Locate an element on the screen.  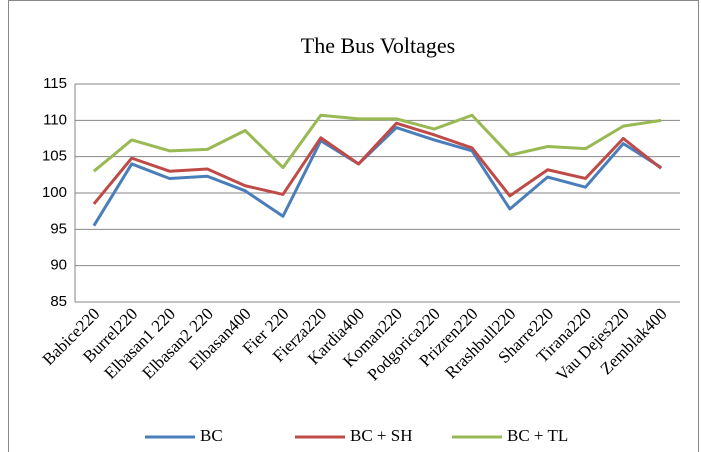
y-tick-label: 85 is located at coordinates (58, 301).